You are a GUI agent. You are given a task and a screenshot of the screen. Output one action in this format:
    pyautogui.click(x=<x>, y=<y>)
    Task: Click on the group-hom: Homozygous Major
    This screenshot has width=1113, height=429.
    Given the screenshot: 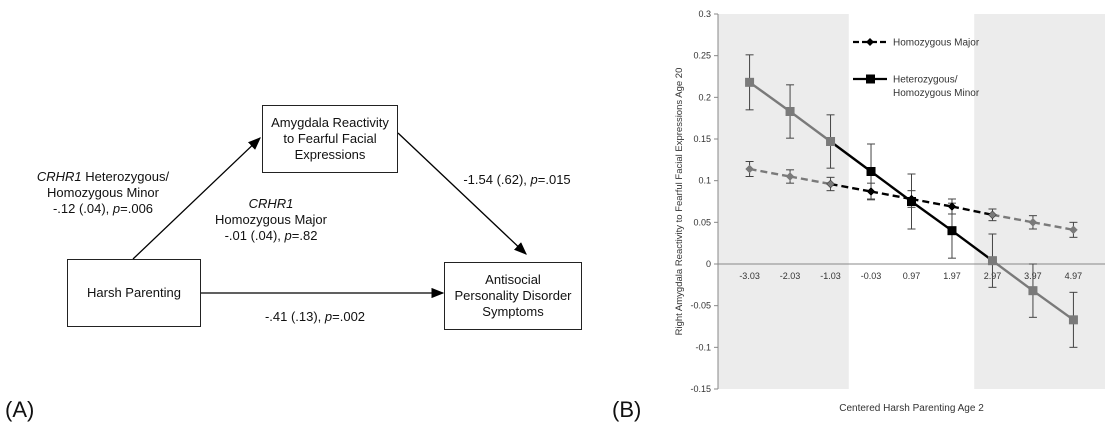 What is the action you would take?
    pyautogui.click(x=271, y=219)
    